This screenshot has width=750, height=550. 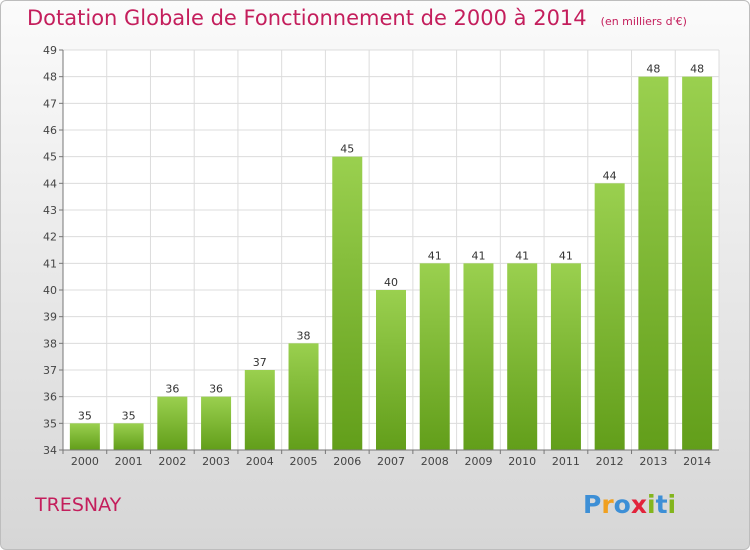 What do you see at coordinates (50, 237) in the screenshot?
I see `y-tick-label: 42` at bounding box center [50, 237].